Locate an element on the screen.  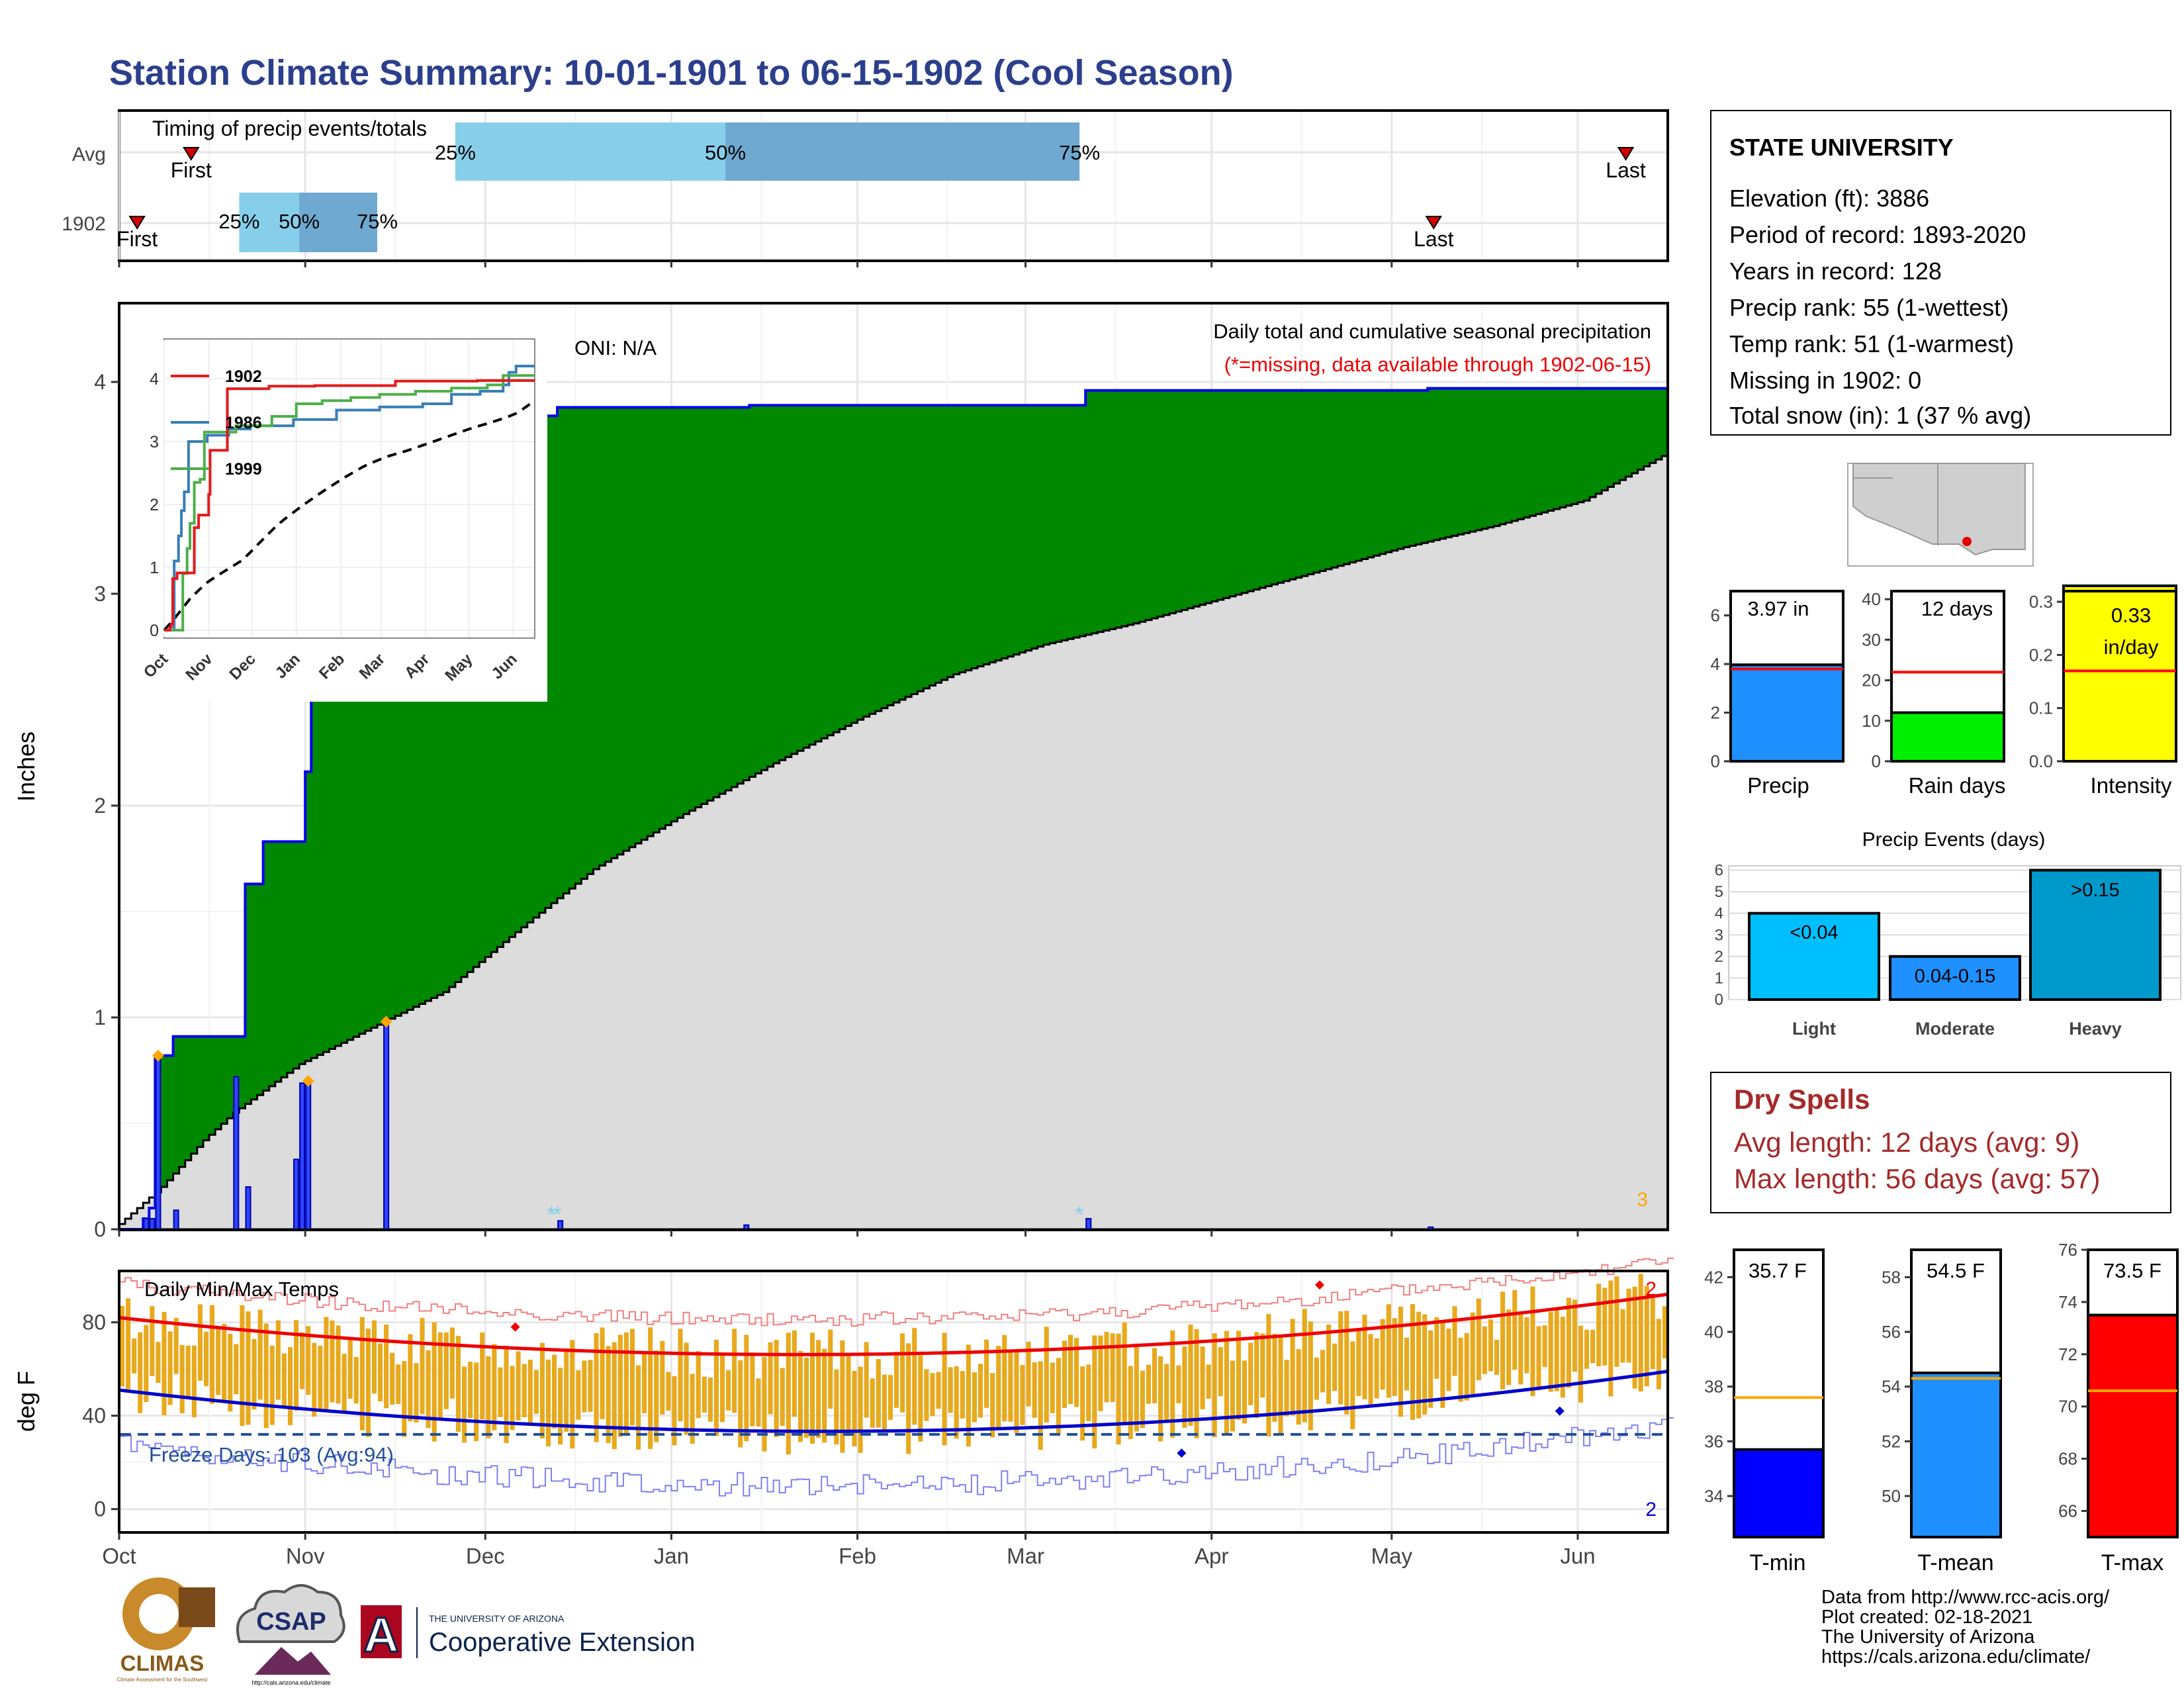
record-min-line is located at coordinates (896, 1457).